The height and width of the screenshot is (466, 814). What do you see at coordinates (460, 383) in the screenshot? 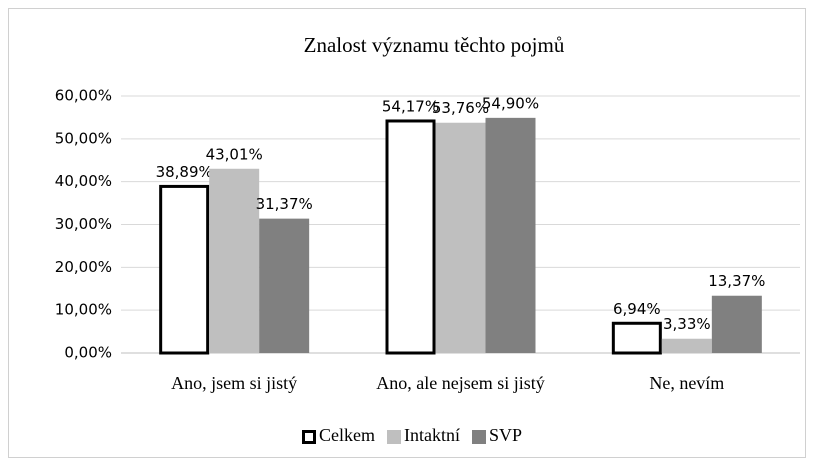
I see `x-tick-label: Ano, ale nejsem si jistý` at bounding box center [460, 383].